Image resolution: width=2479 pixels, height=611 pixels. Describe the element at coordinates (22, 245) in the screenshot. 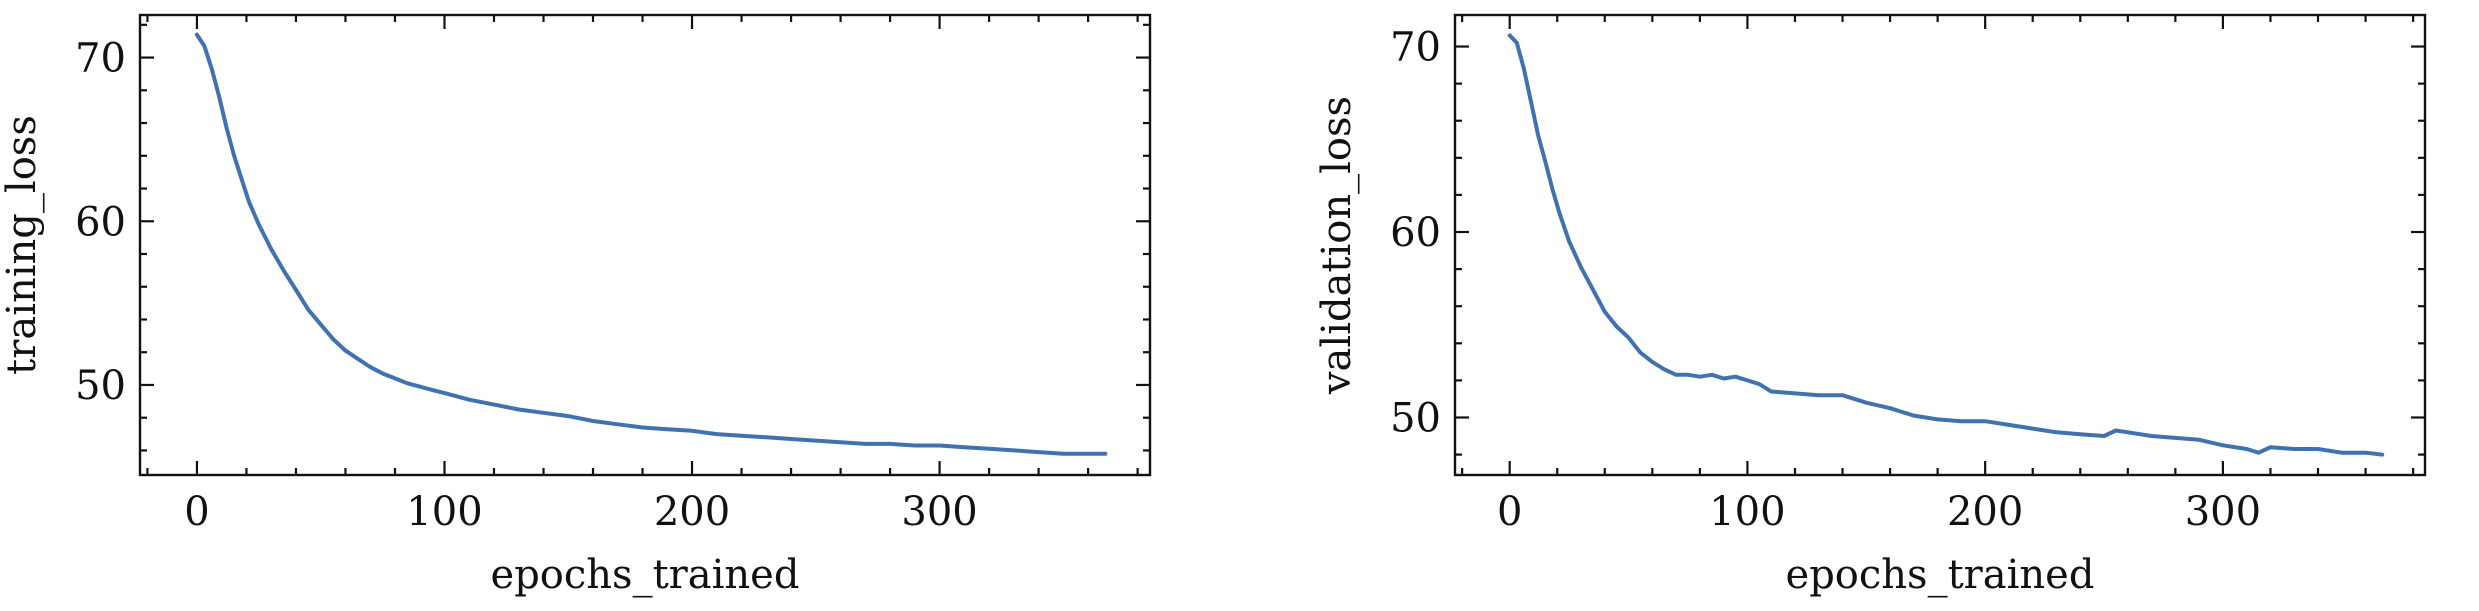

I see `y-axis-label: training_loss` at that location.